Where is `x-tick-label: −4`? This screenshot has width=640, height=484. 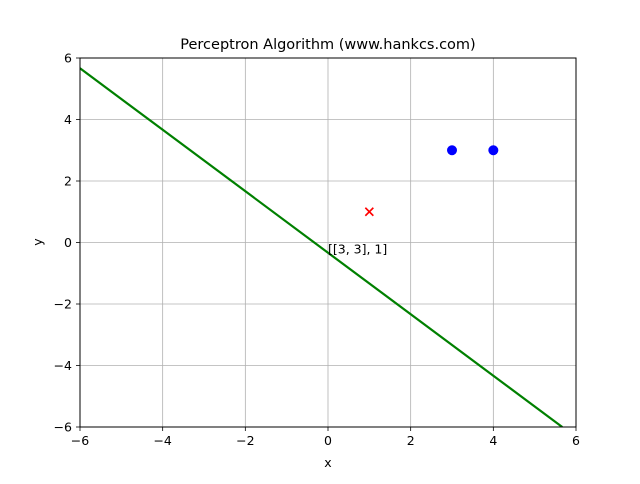 x-tick-label: −4 is located at coordinates (162, 440).